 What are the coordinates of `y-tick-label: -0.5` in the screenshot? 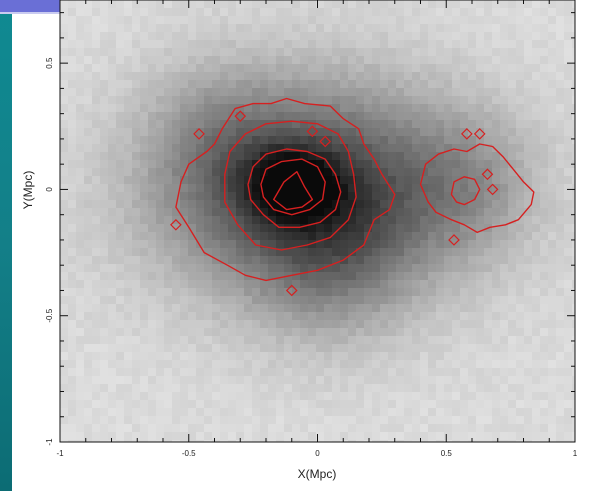 It's located at (49, 315).